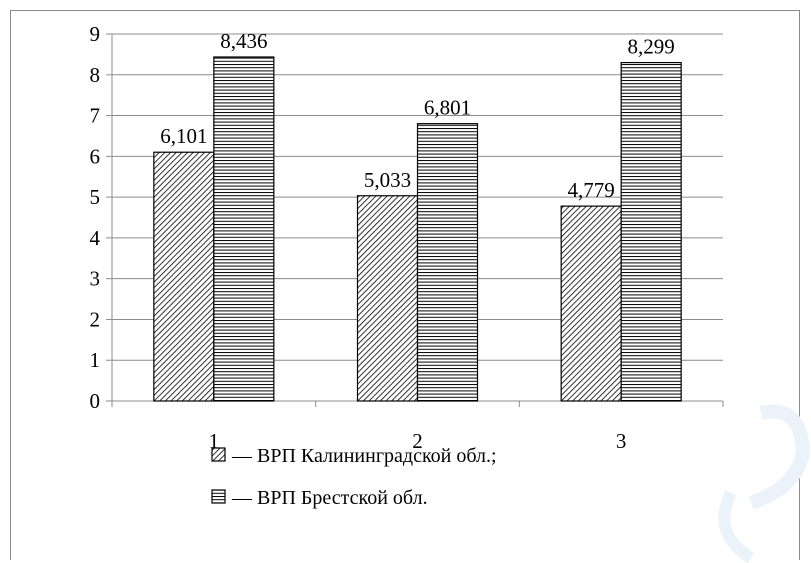  Describe the element at coordinates (95, 156) in the screenshot. I see `y-tick-label: 6` at that location.